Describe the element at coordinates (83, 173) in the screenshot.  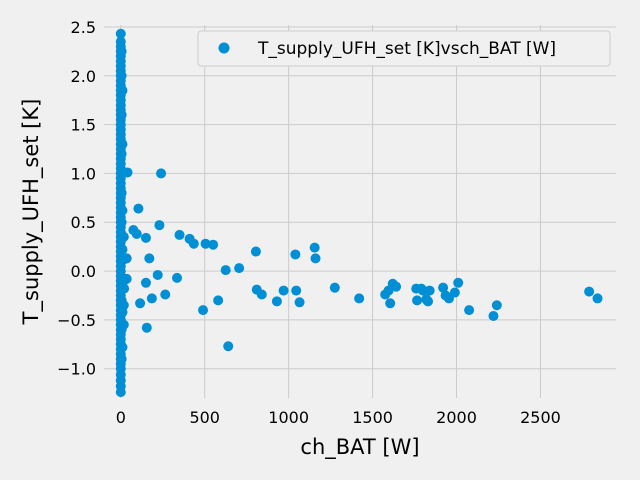
I see `y-tick-label: 1.0` at that location.